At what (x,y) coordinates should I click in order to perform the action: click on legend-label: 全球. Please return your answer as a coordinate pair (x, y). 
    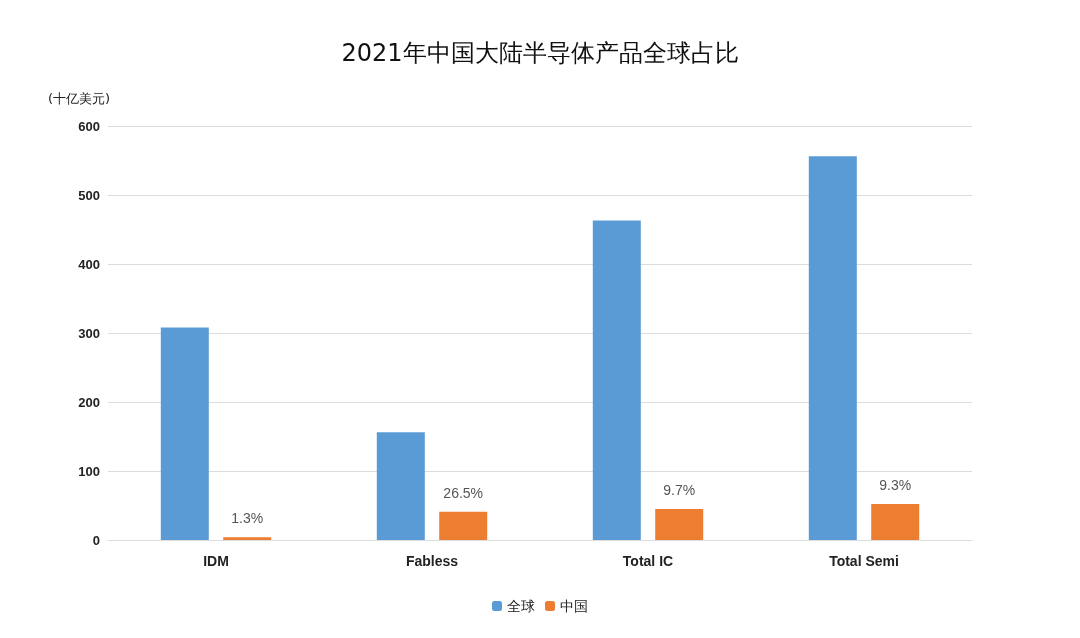
    Looking at the image, I should click on (521, 606).